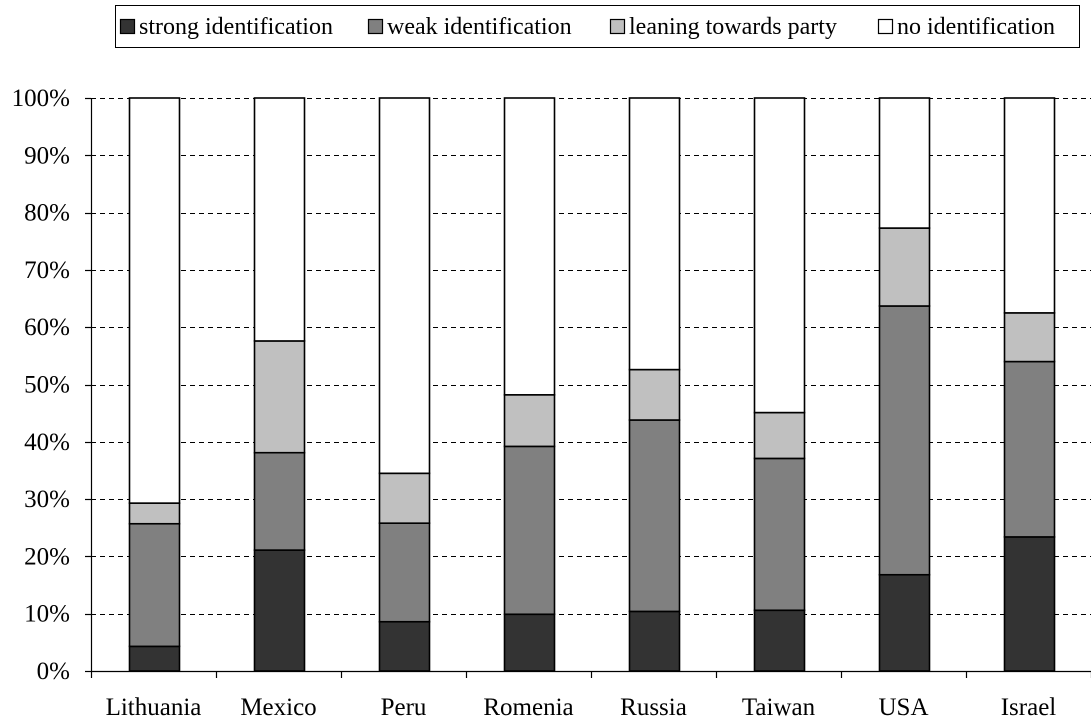  What do you see at coordinates (404, 707) in the screenshot?
I see `x-category-label-peru: Peru` at bounding box center [404, 707].